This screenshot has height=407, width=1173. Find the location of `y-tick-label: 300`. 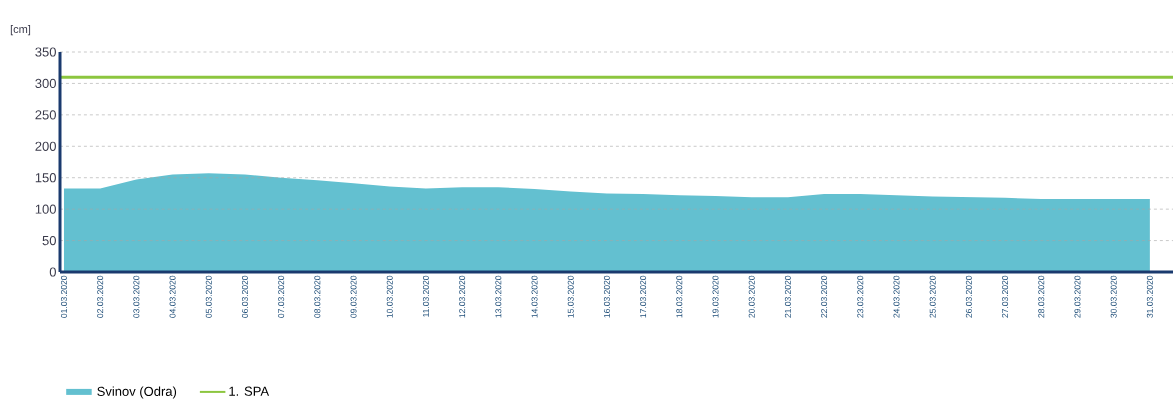

y-tick-label: 300 is located at coordinates (45, 83).